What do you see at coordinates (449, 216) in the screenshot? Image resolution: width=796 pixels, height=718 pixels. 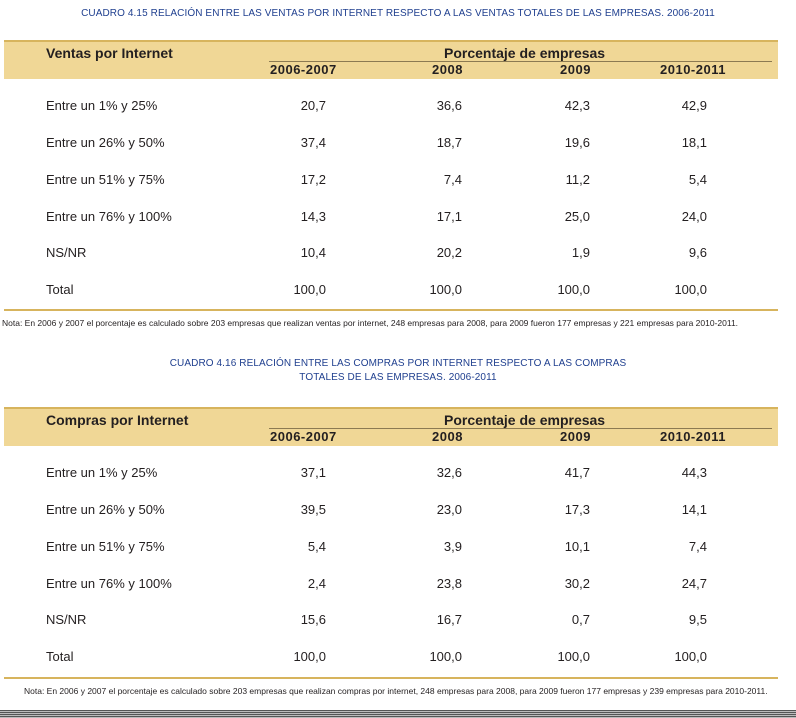 I see `cell-value: 17,1` at bounding box center [449, 216].